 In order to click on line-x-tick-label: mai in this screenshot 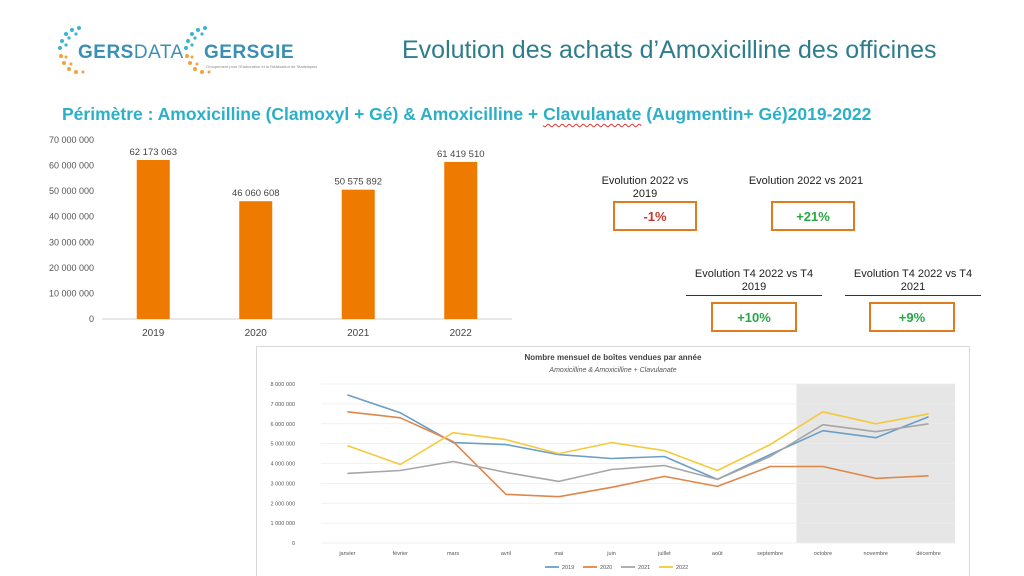, I will do `click(558, 554)`.